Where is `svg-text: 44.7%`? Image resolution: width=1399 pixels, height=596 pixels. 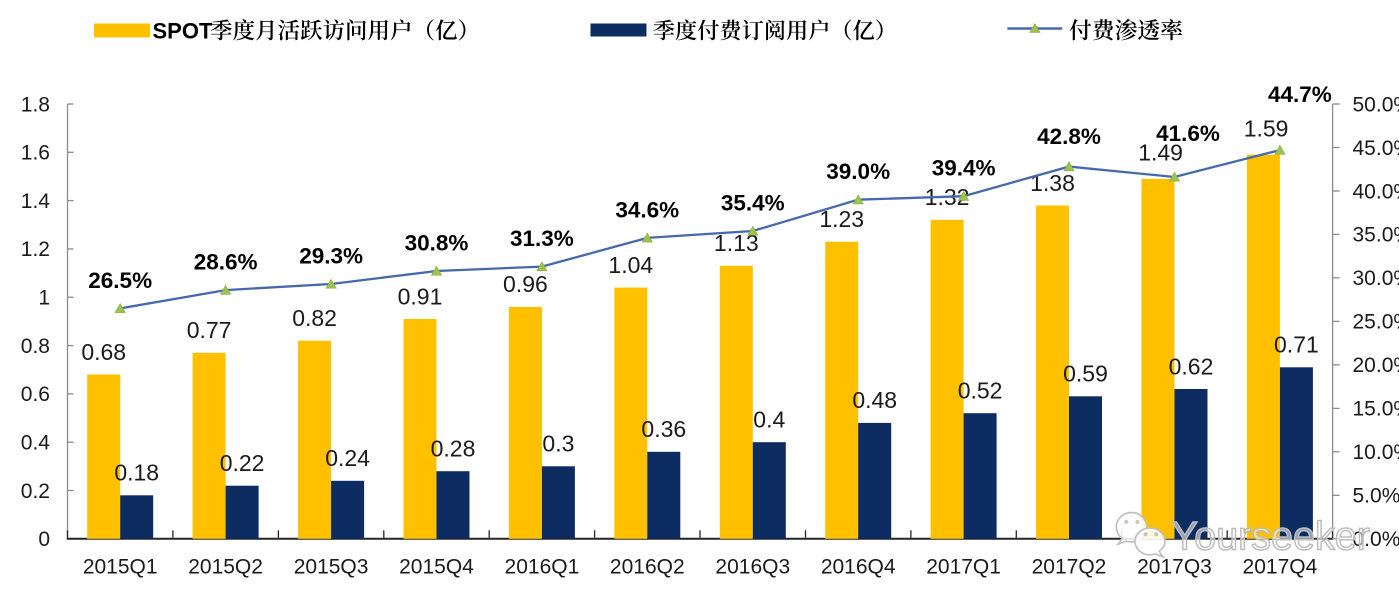
svg-text: 44.7% is located at coordinates (1300, 94).